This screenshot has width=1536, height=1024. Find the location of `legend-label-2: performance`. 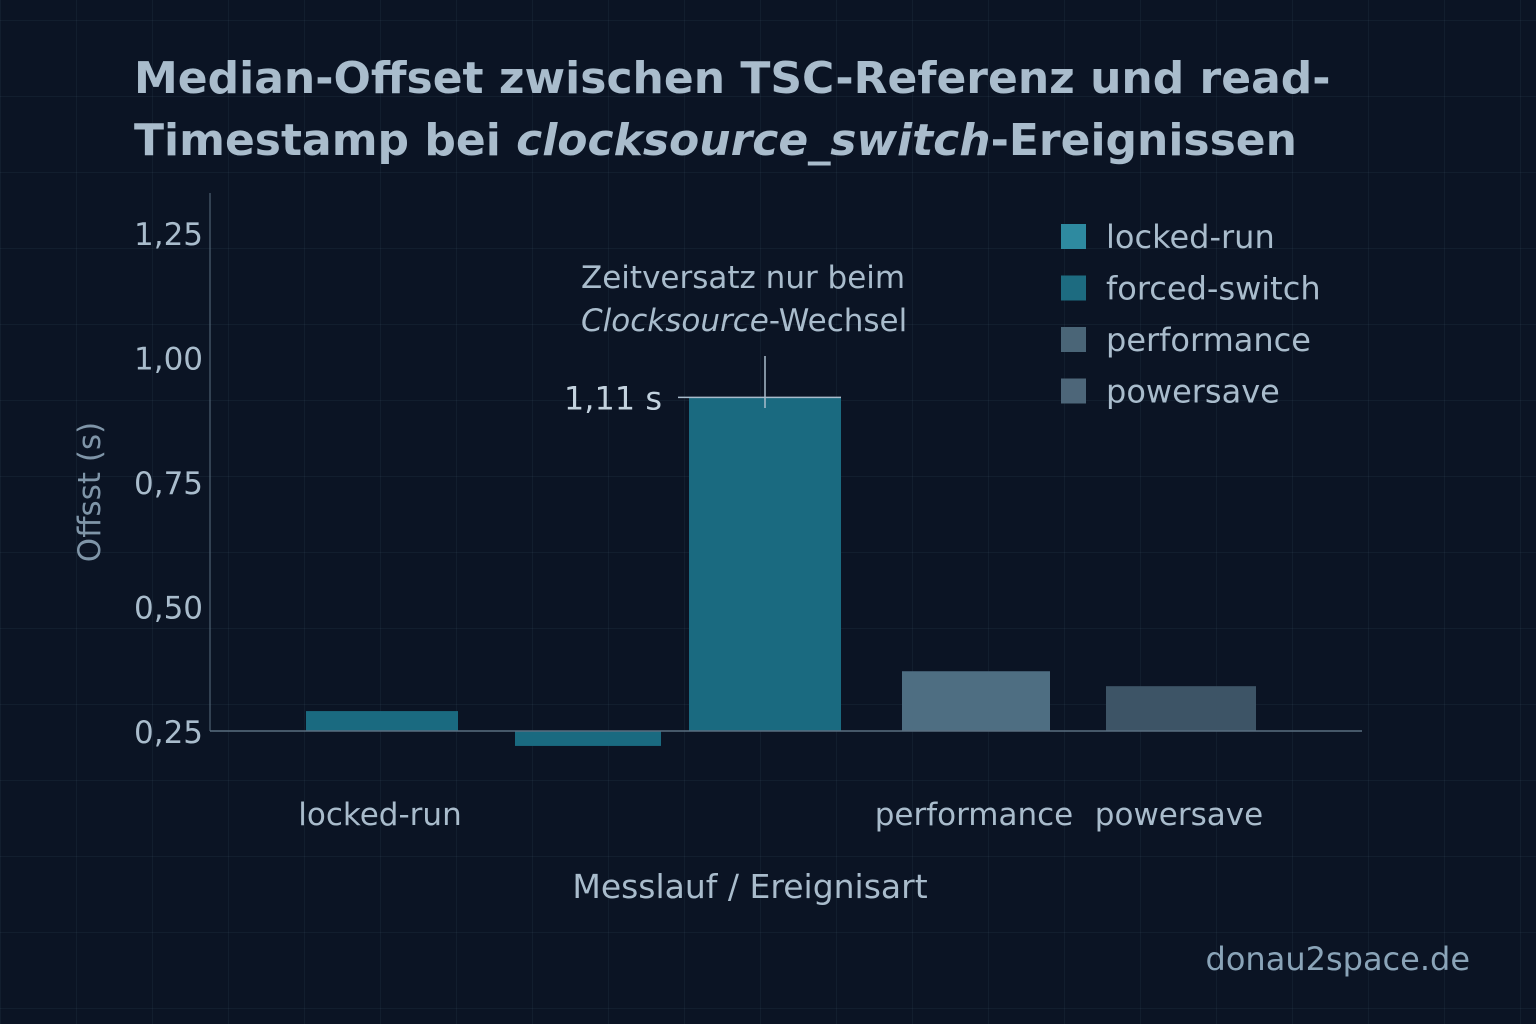

legend-label-2: performance is located at coordinates (1208, 340).